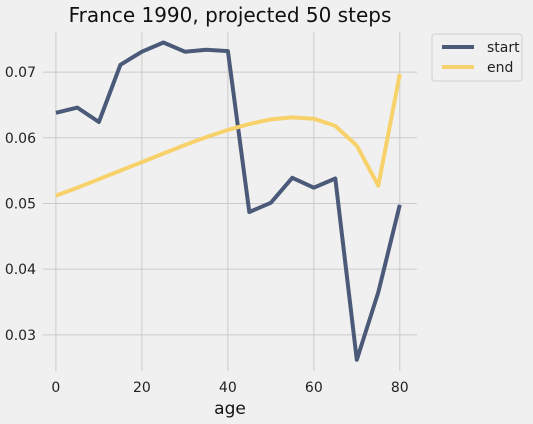 This screenshot has height=424, width=533. Describe the element at coordinates (314, 388) in the screenshot. I see `x-tick-label: 60` at that location.